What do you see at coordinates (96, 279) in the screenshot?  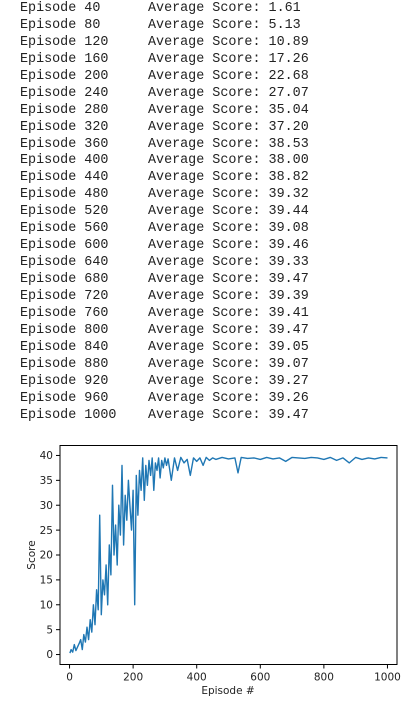 I see `episode-number: 680` at bounding box center [96, 279].